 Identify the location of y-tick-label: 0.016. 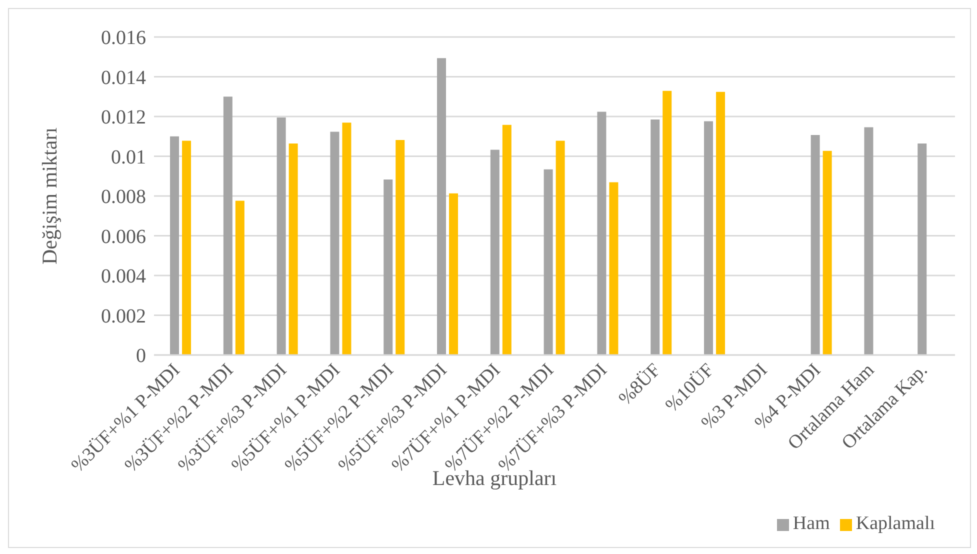
(123, 38).